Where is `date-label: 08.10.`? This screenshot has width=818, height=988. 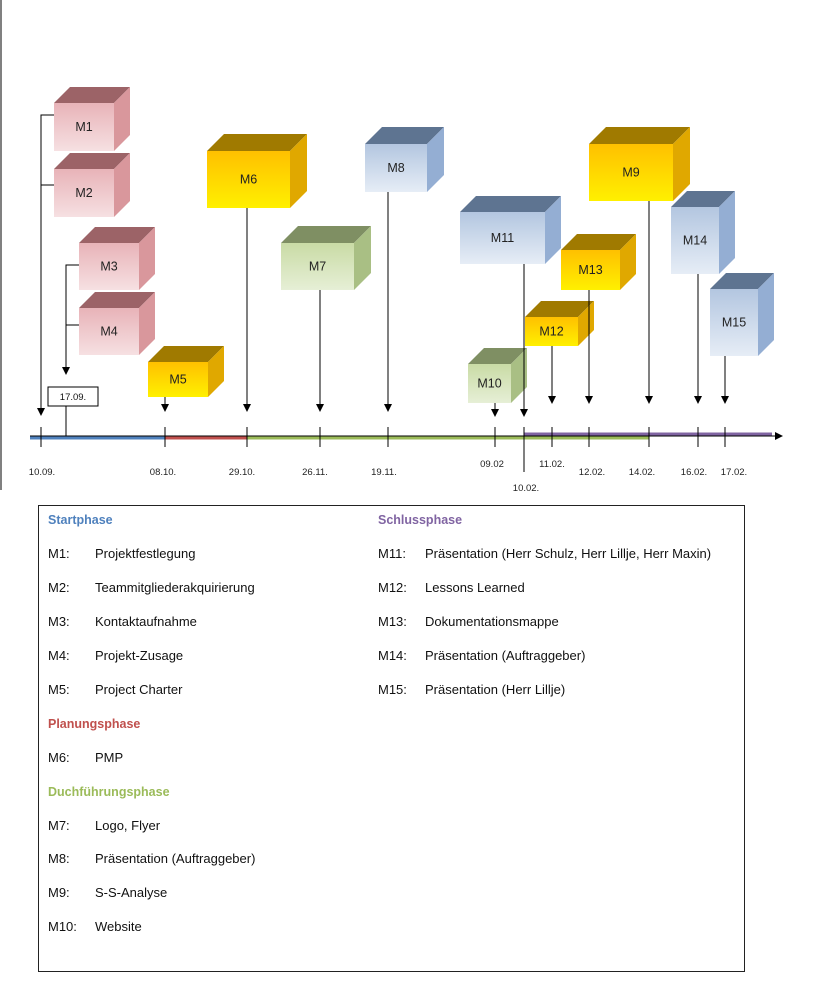
date-label: 08.10. is located at coordinates (163, 472).